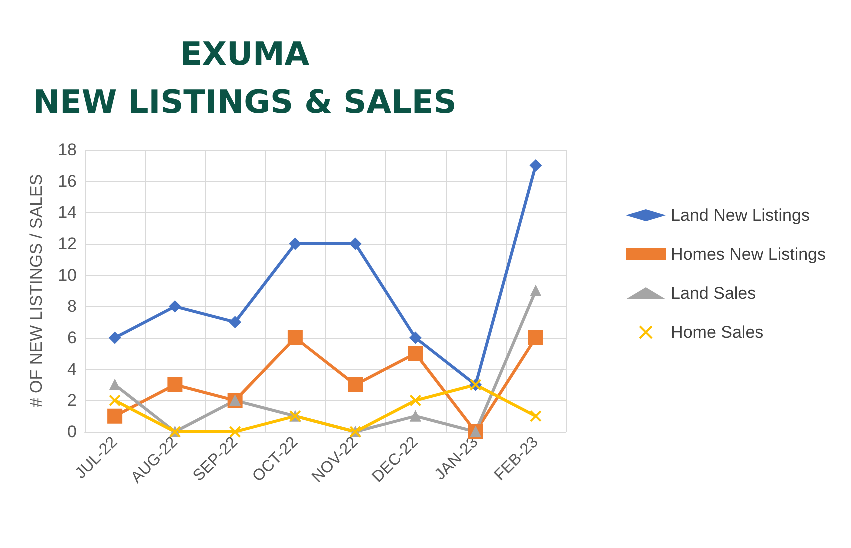  I want to click on legend-label: Homes New Listings, so click(748, 254).